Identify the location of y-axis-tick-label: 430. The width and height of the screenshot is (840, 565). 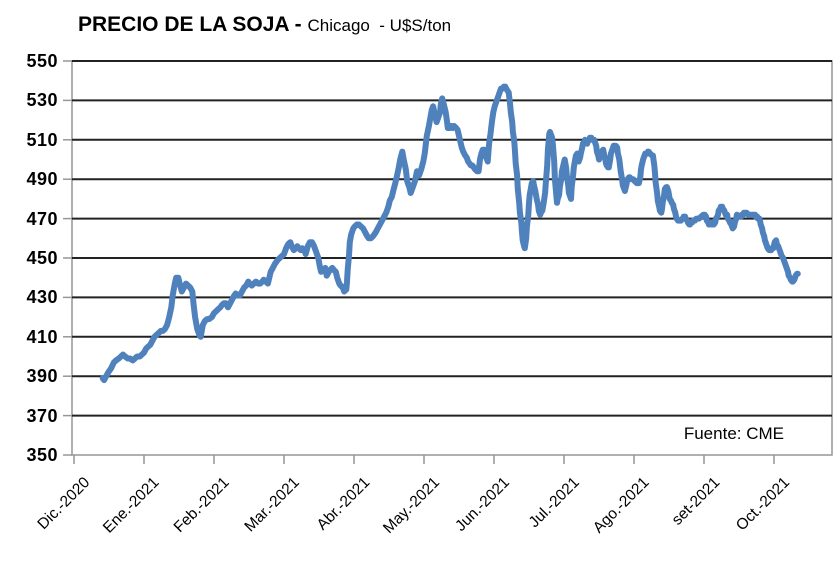
(42, 297).